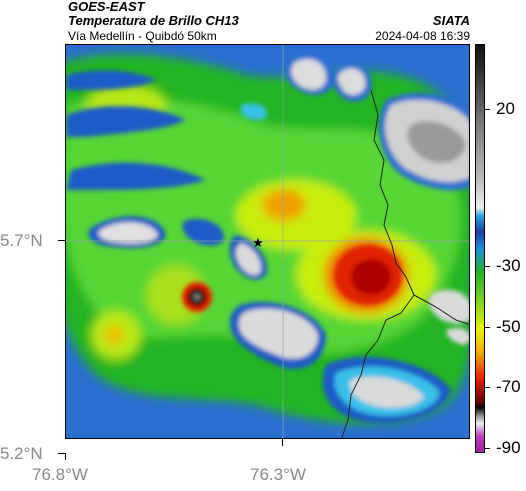 The image size is (526, 491). Describe the element at coordinates (480, 248) in the screenshot. I see `colorbar` at that location.